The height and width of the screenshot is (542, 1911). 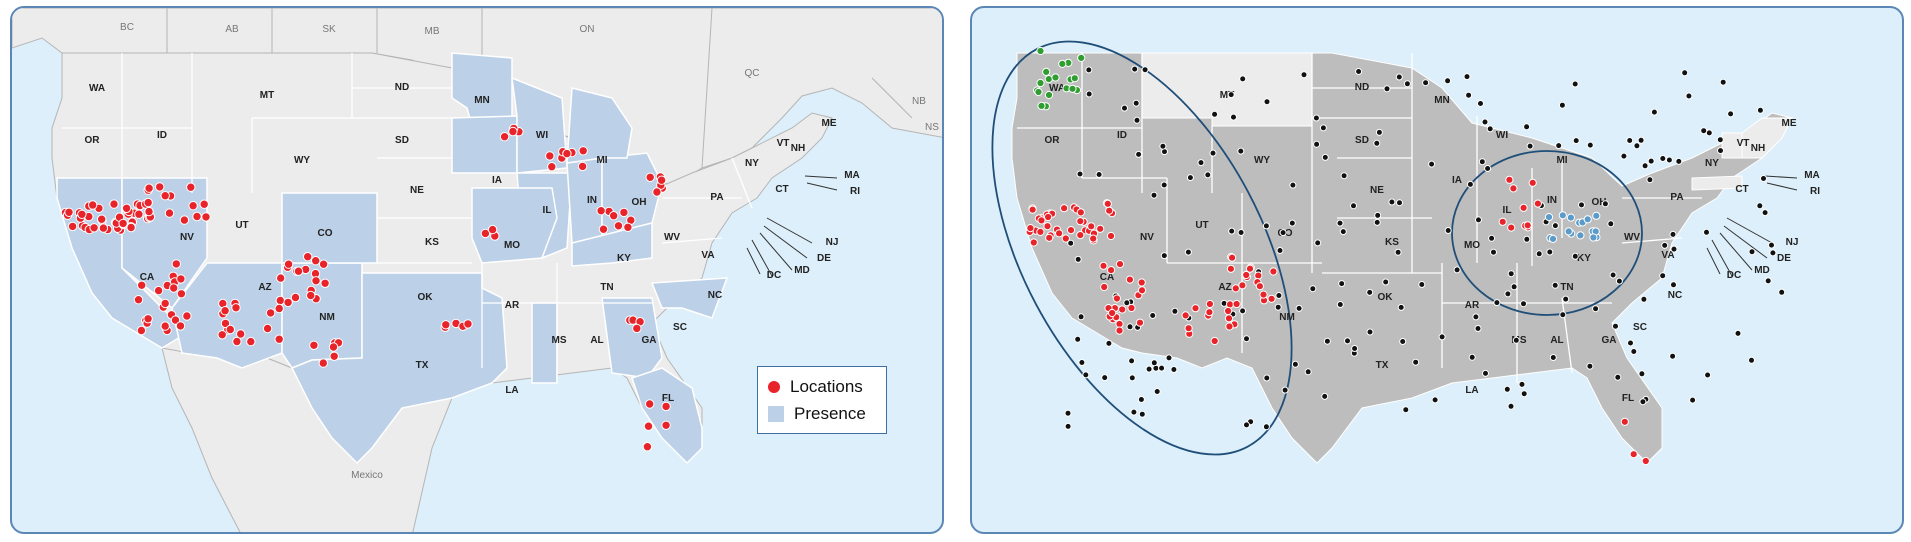 I want to click on state-label-in: IN, so click(x=592, y=200).